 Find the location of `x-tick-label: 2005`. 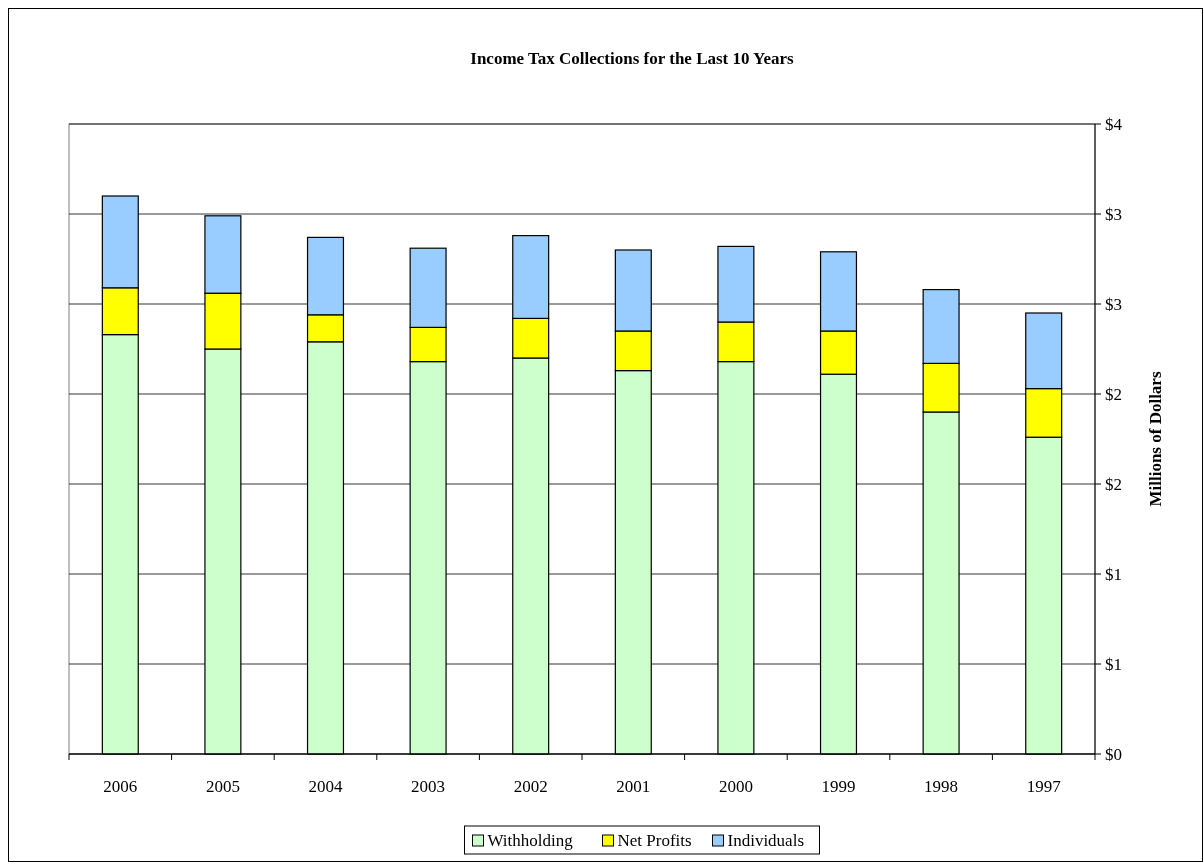

x-tick-label: 2005 is located at coordinates (222, 786).